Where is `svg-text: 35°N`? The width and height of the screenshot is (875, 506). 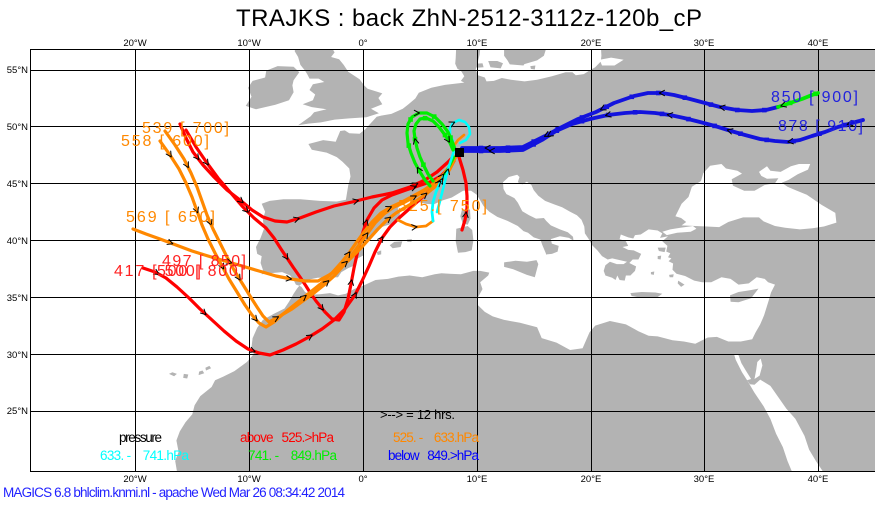 svg-text: 35°N is located at coordinates (17, 298).